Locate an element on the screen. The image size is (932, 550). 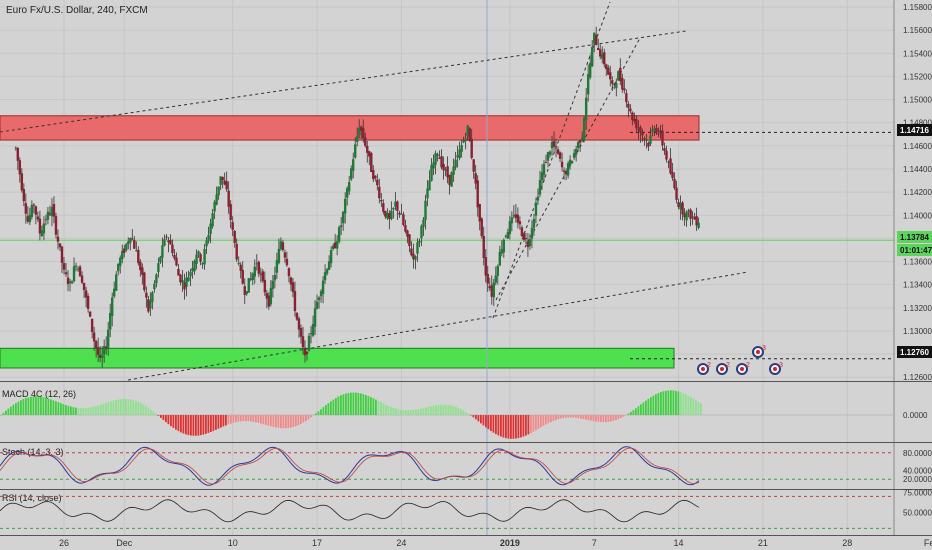
resistance-zone is located at coordinates (350, 128).